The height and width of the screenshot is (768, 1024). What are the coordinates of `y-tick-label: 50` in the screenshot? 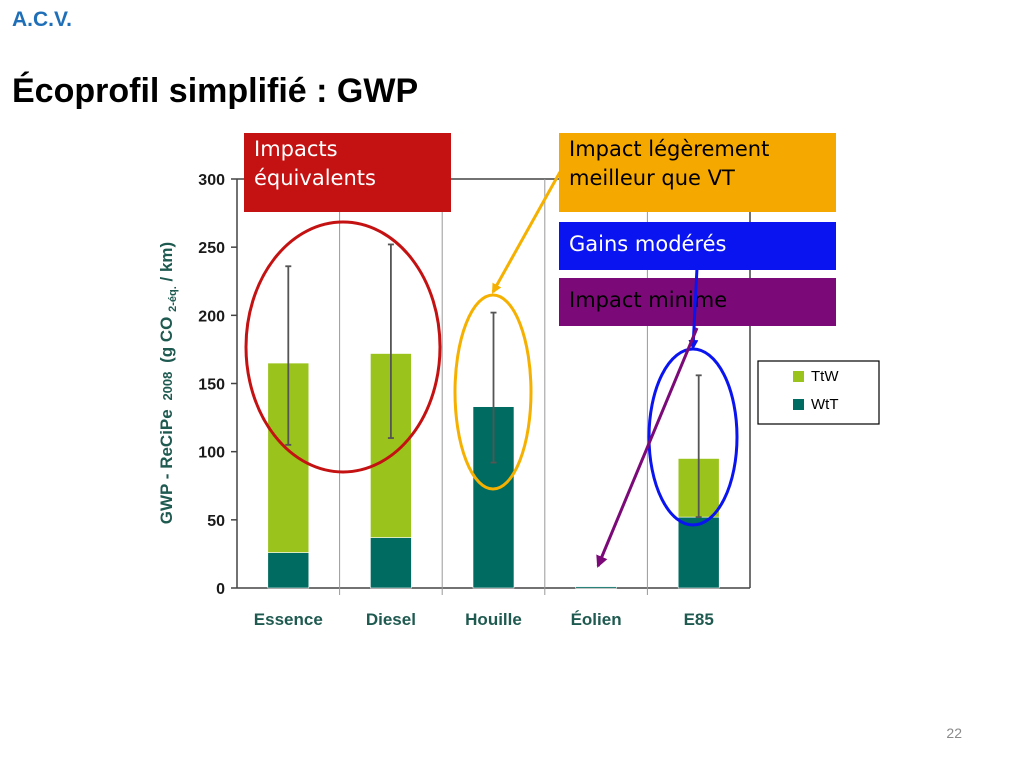 It's located at (216, 521).